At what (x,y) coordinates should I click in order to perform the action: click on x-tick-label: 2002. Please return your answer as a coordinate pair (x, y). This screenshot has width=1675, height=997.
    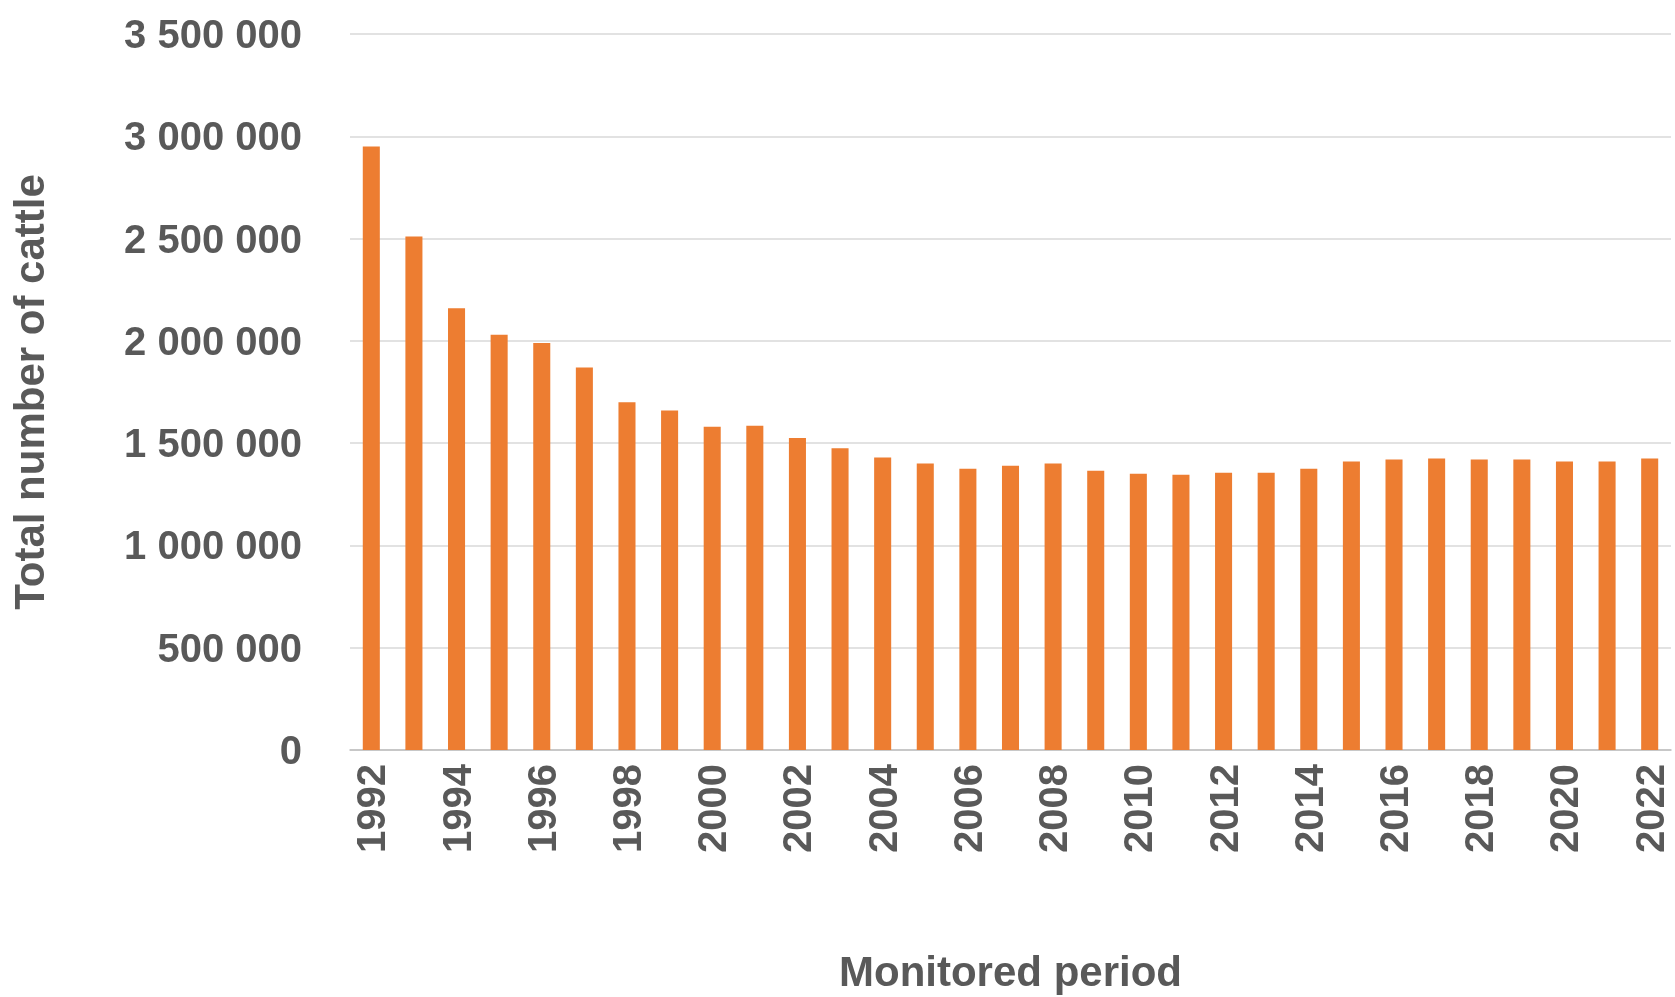
    Looking at the image, I should click on (797, 808).